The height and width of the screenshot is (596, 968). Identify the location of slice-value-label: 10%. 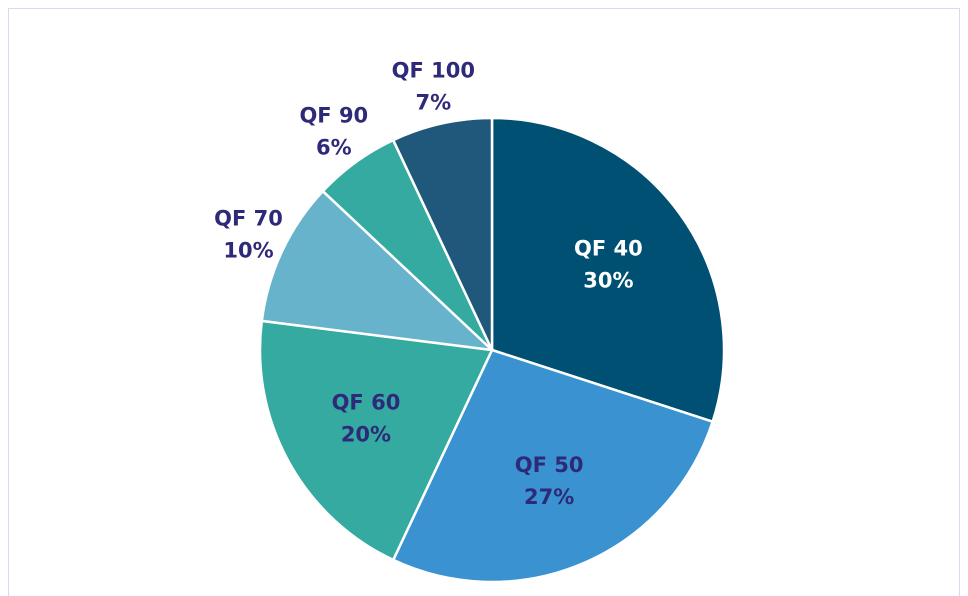
(248, 250).